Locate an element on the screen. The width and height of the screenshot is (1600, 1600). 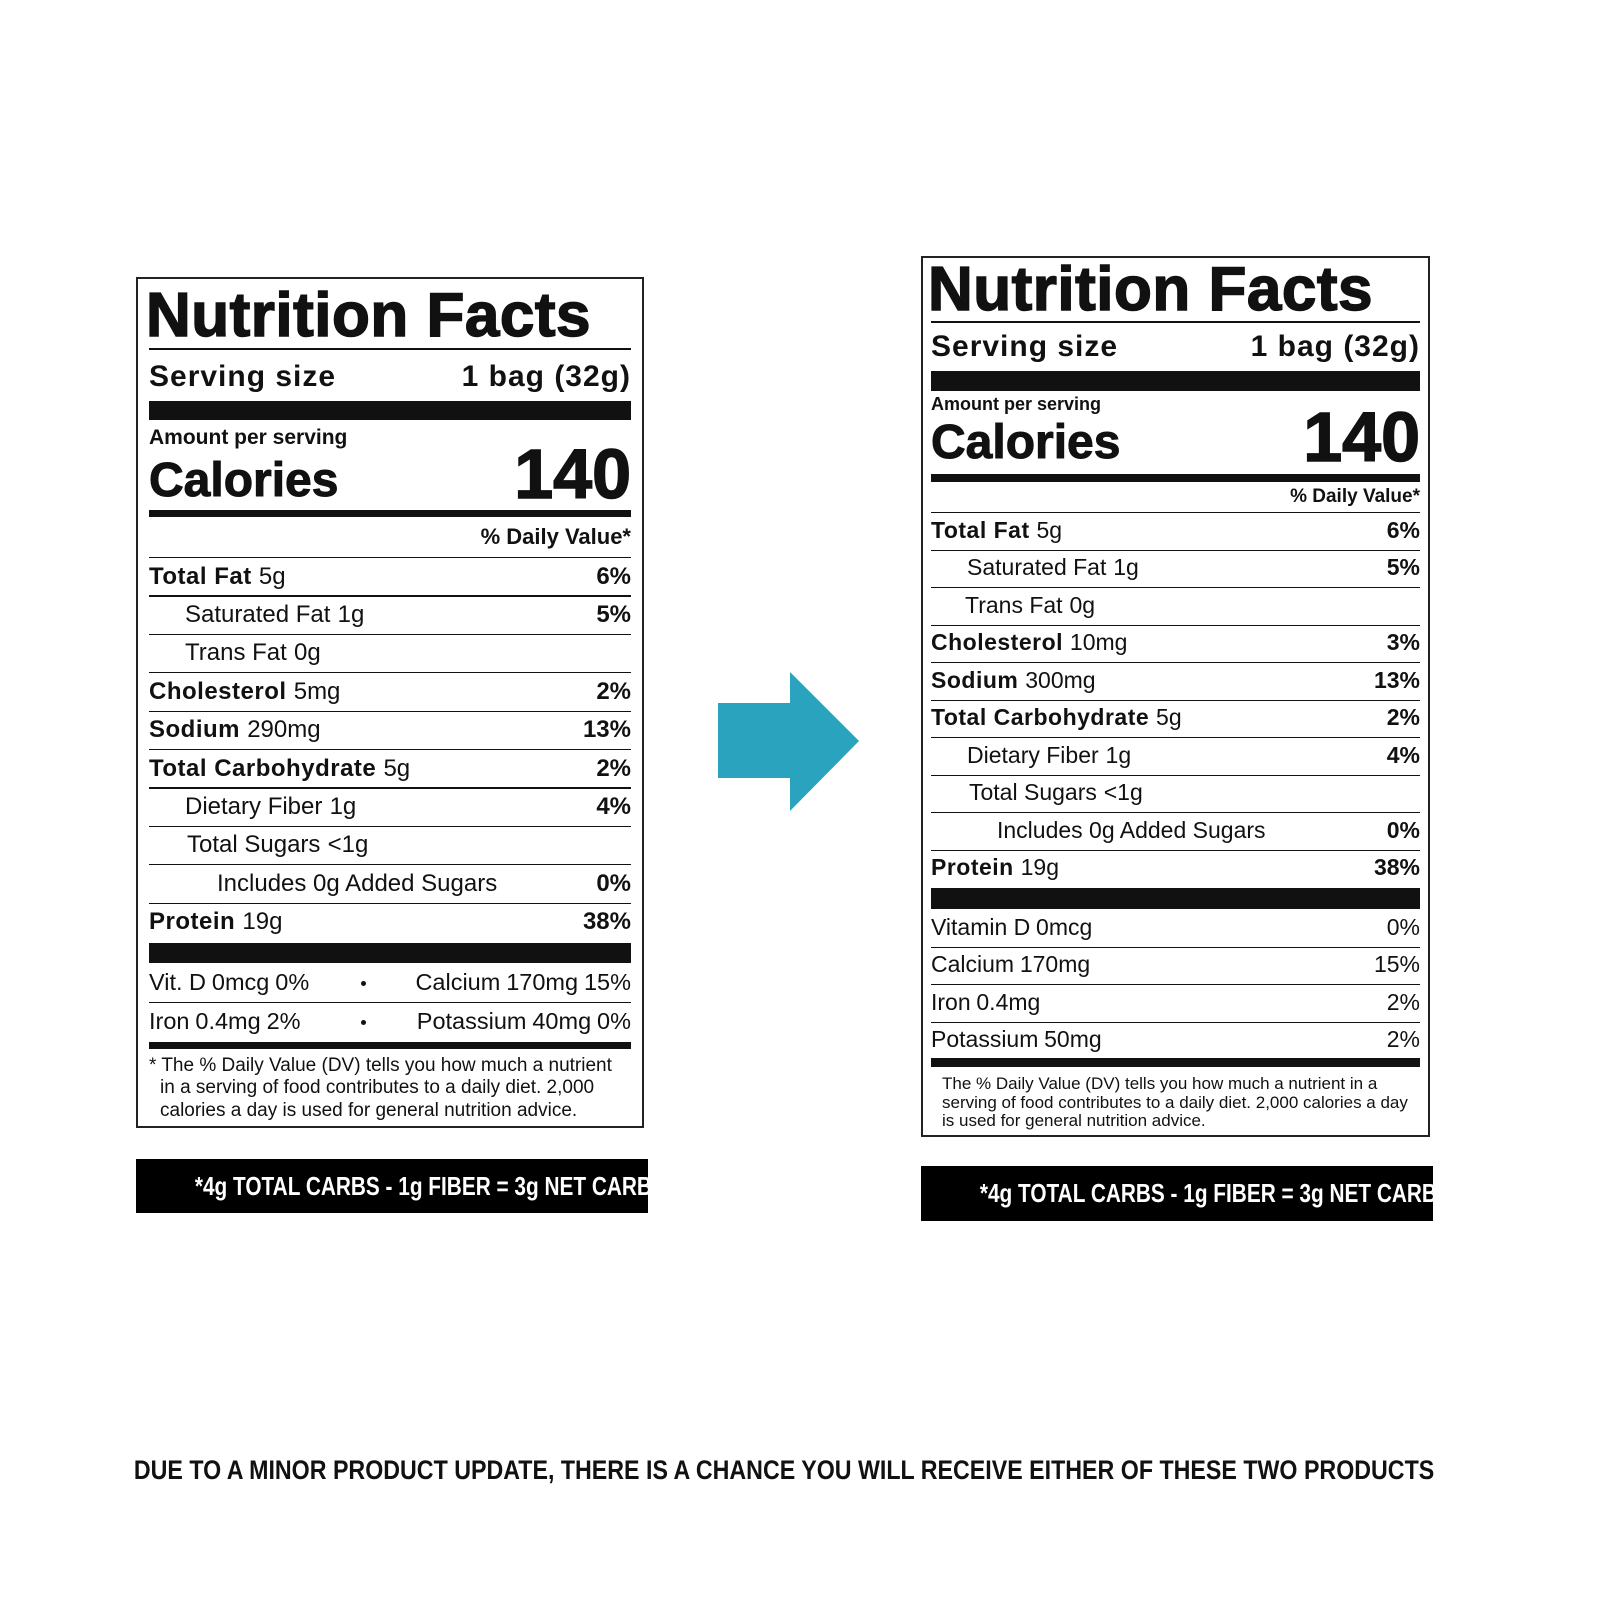
serving-size: 1 bag (32g) is located at coordinates (1335, 346).